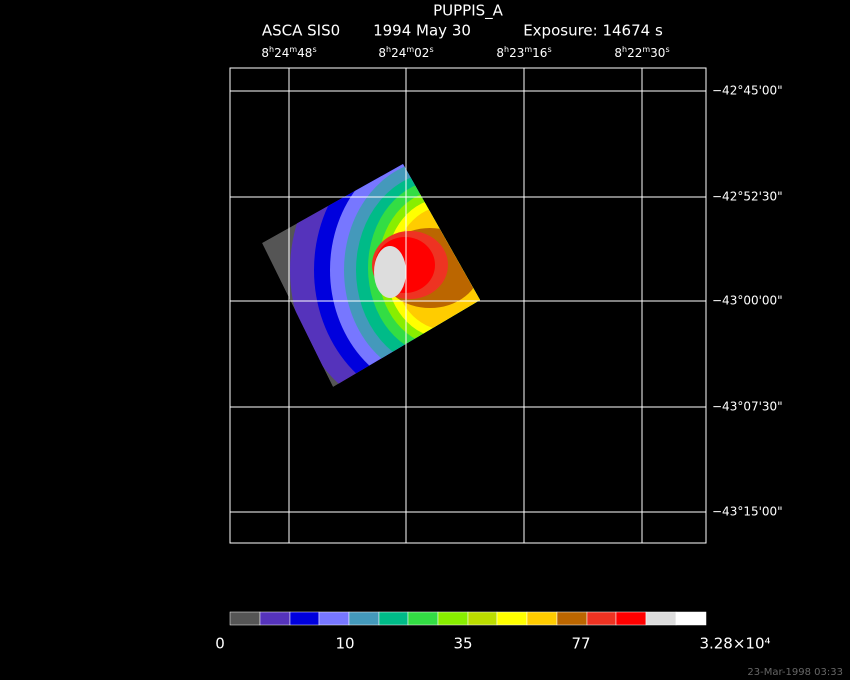 The image size is (850, 680). I want to click on dec-label: −43°07'30", so click(747, 407).